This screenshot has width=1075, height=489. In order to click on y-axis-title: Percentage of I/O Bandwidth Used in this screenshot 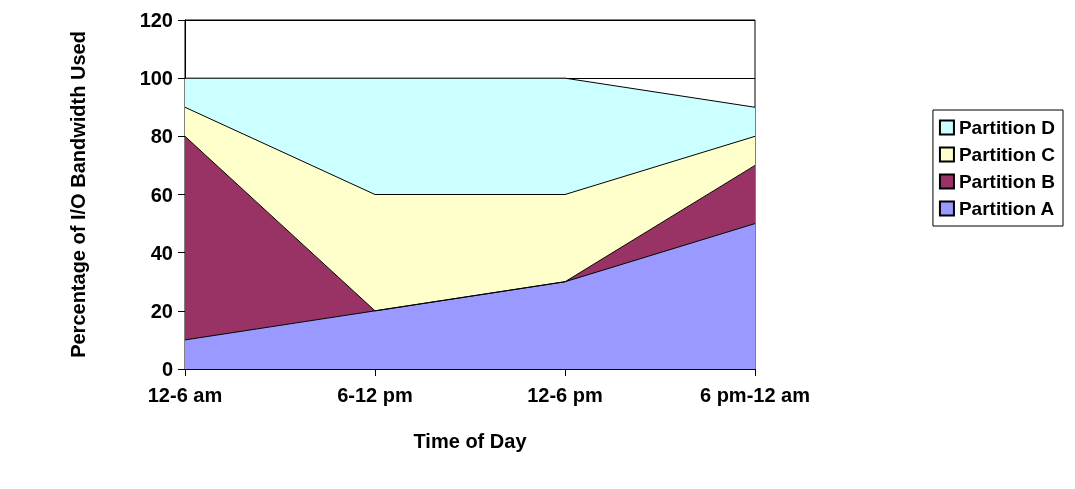, I will do `click(78, 194)`.